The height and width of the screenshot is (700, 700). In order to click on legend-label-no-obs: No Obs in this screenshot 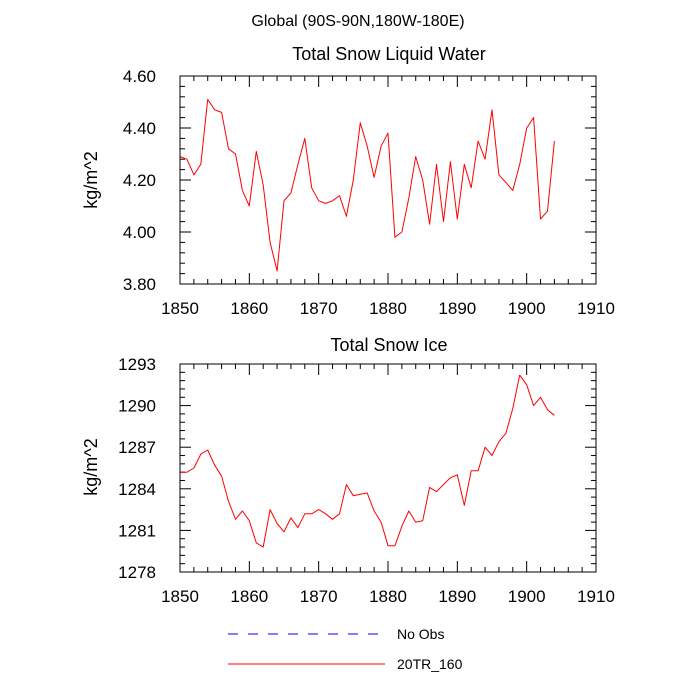, I will do `click(420, 634)`.